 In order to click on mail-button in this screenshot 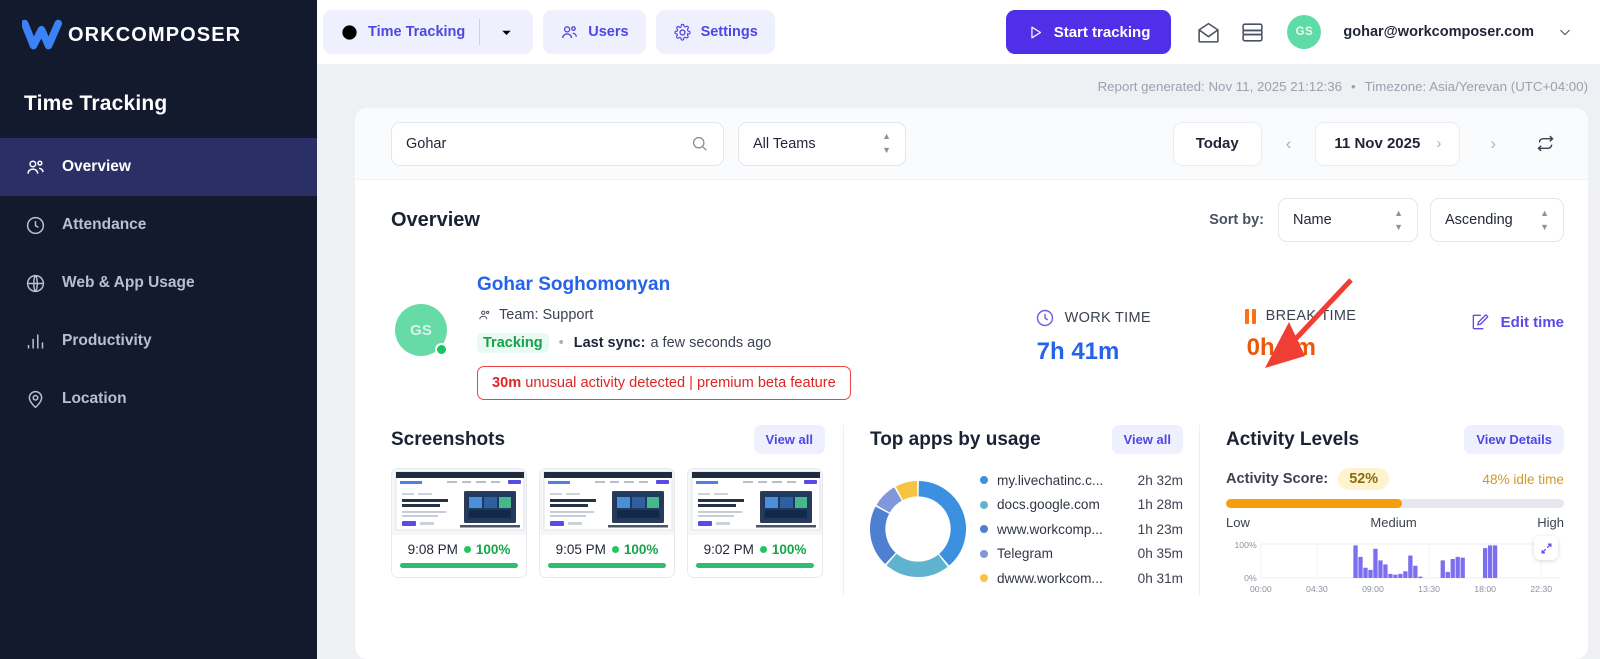, I will do `click(1208, 32)`.